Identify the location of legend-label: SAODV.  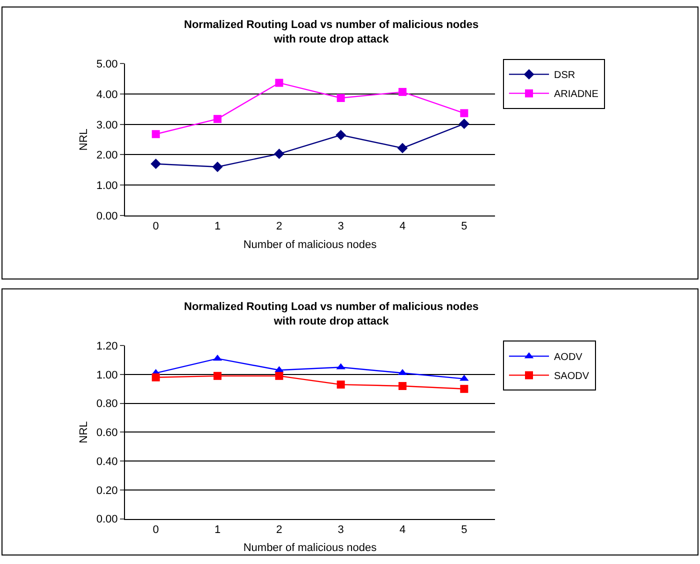
(572, 376).